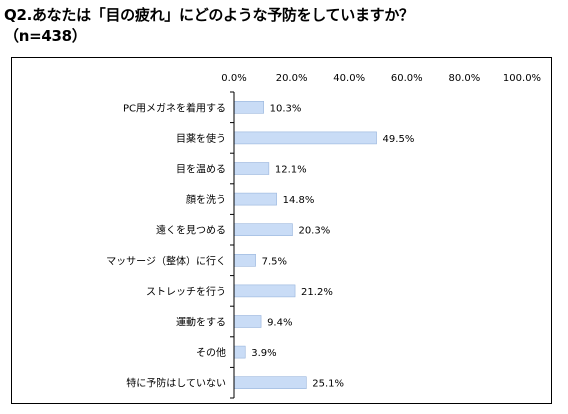  Describe the element at coordinates (45, 36) in the screenshot. I see `sample-size-label: （n=438）` at that location.